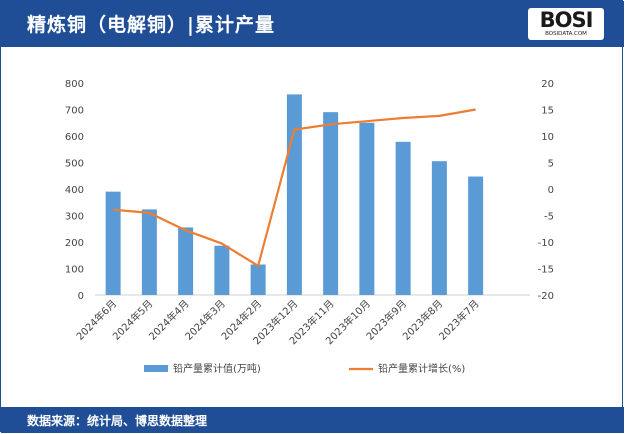 The width and height of the screenshot is (625, 434). Describe the element at coordinates (74, 190) in the screenshot. I see `left-axis-tick-label: 400` at that location.